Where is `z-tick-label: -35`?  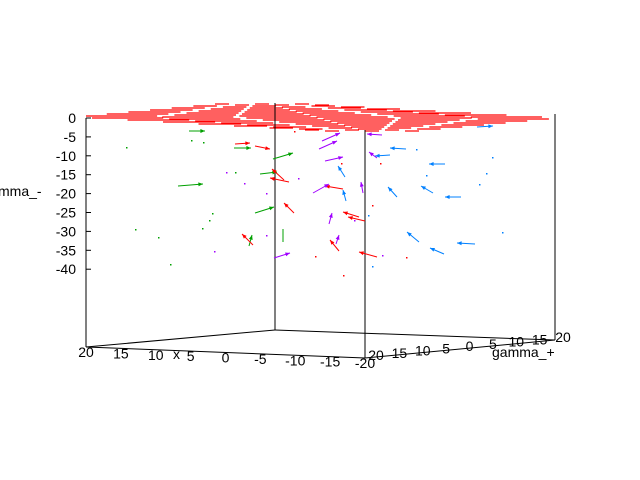 z-tick-label: -35 is located at coordinates (66, 250).